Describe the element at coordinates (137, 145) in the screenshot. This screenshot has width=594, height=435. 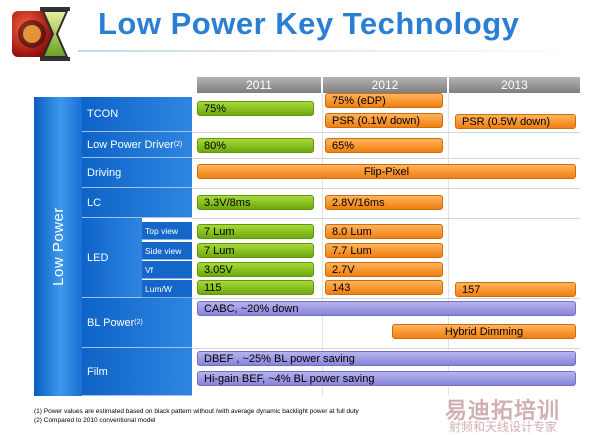
I see `category-low-power-driver: Low Power Driver (2)` at that location.